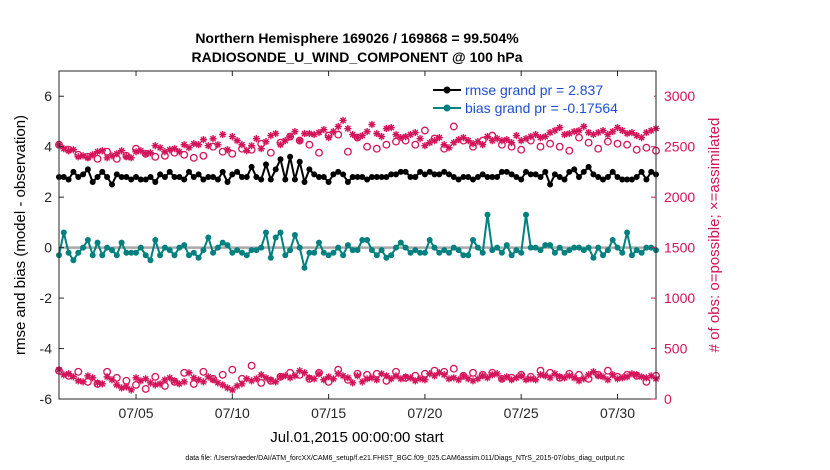 This screenshot has width=830, height=470. What do you see at coordinates (676, 349) in the screenshot?
I see `y-right-tick-label: 500` at bounding box center [676, 349].